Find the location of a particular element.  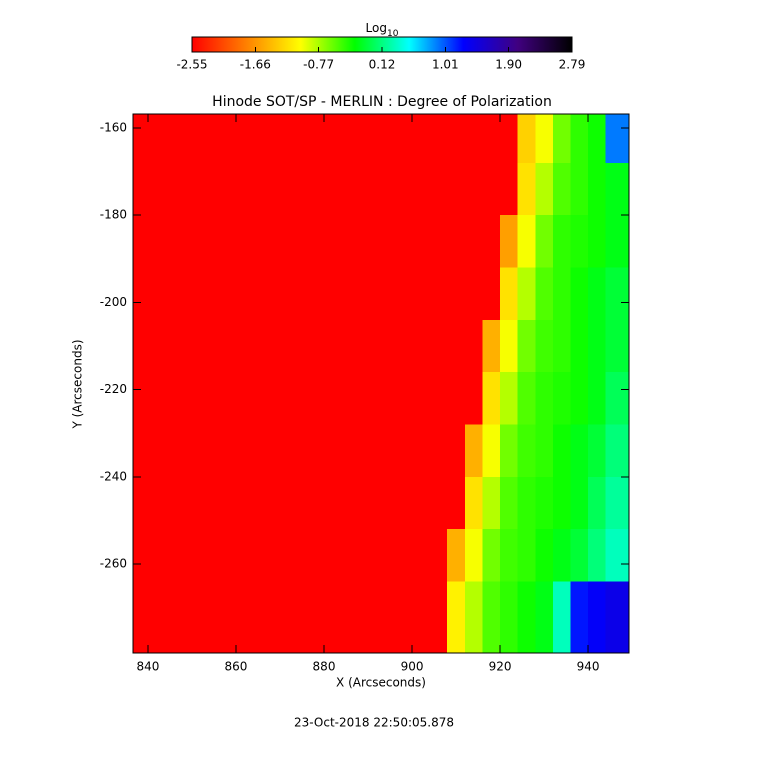

y-tick-label: -260 is located at coordinates (113, 564).